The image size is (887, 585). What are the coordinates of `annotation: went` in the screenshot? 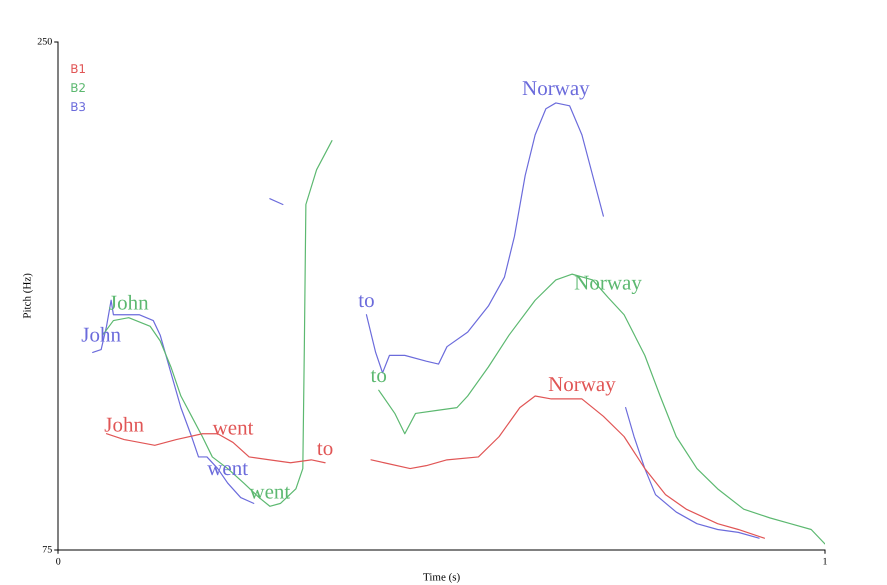 It's located at (233, 427).